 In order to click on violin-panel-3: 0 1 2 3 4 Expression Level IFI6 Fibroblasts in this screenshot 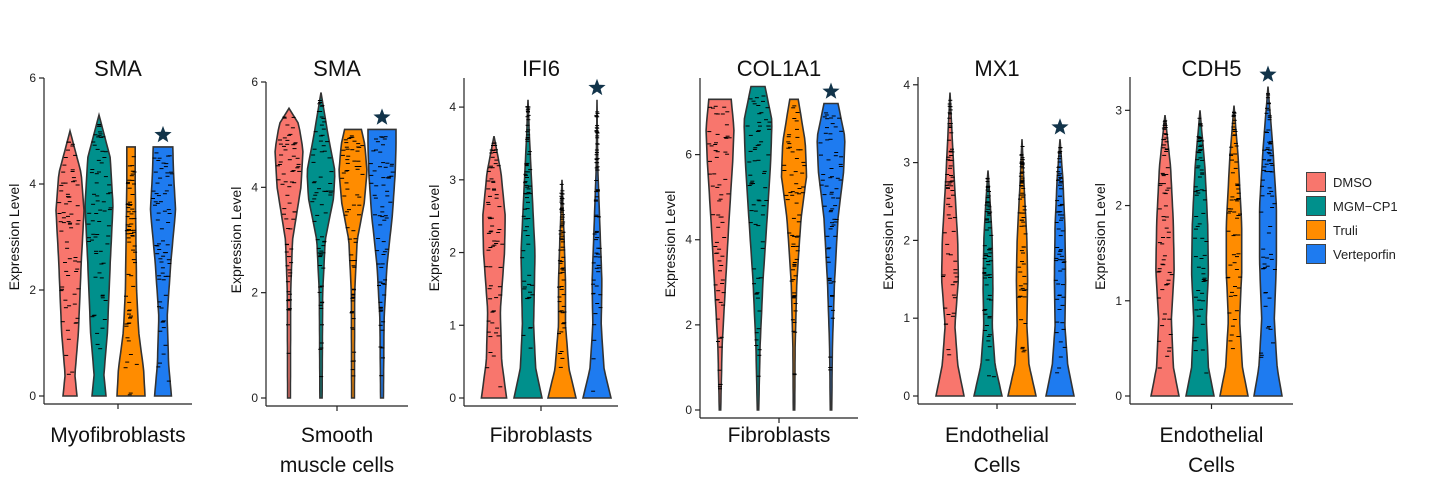, I will do `click(522, 251)`.